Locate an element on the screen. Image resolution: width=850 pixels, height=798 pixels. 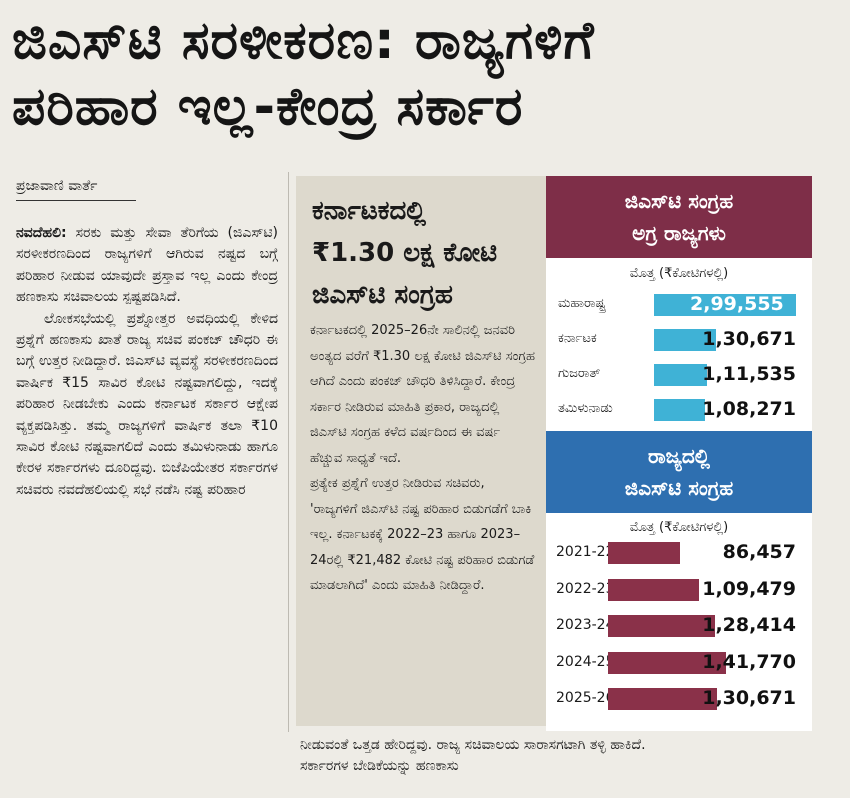
chart-row-state: ಕರ್ನಾಟಕ 1,30,671 is located at coordinates (679, 340).